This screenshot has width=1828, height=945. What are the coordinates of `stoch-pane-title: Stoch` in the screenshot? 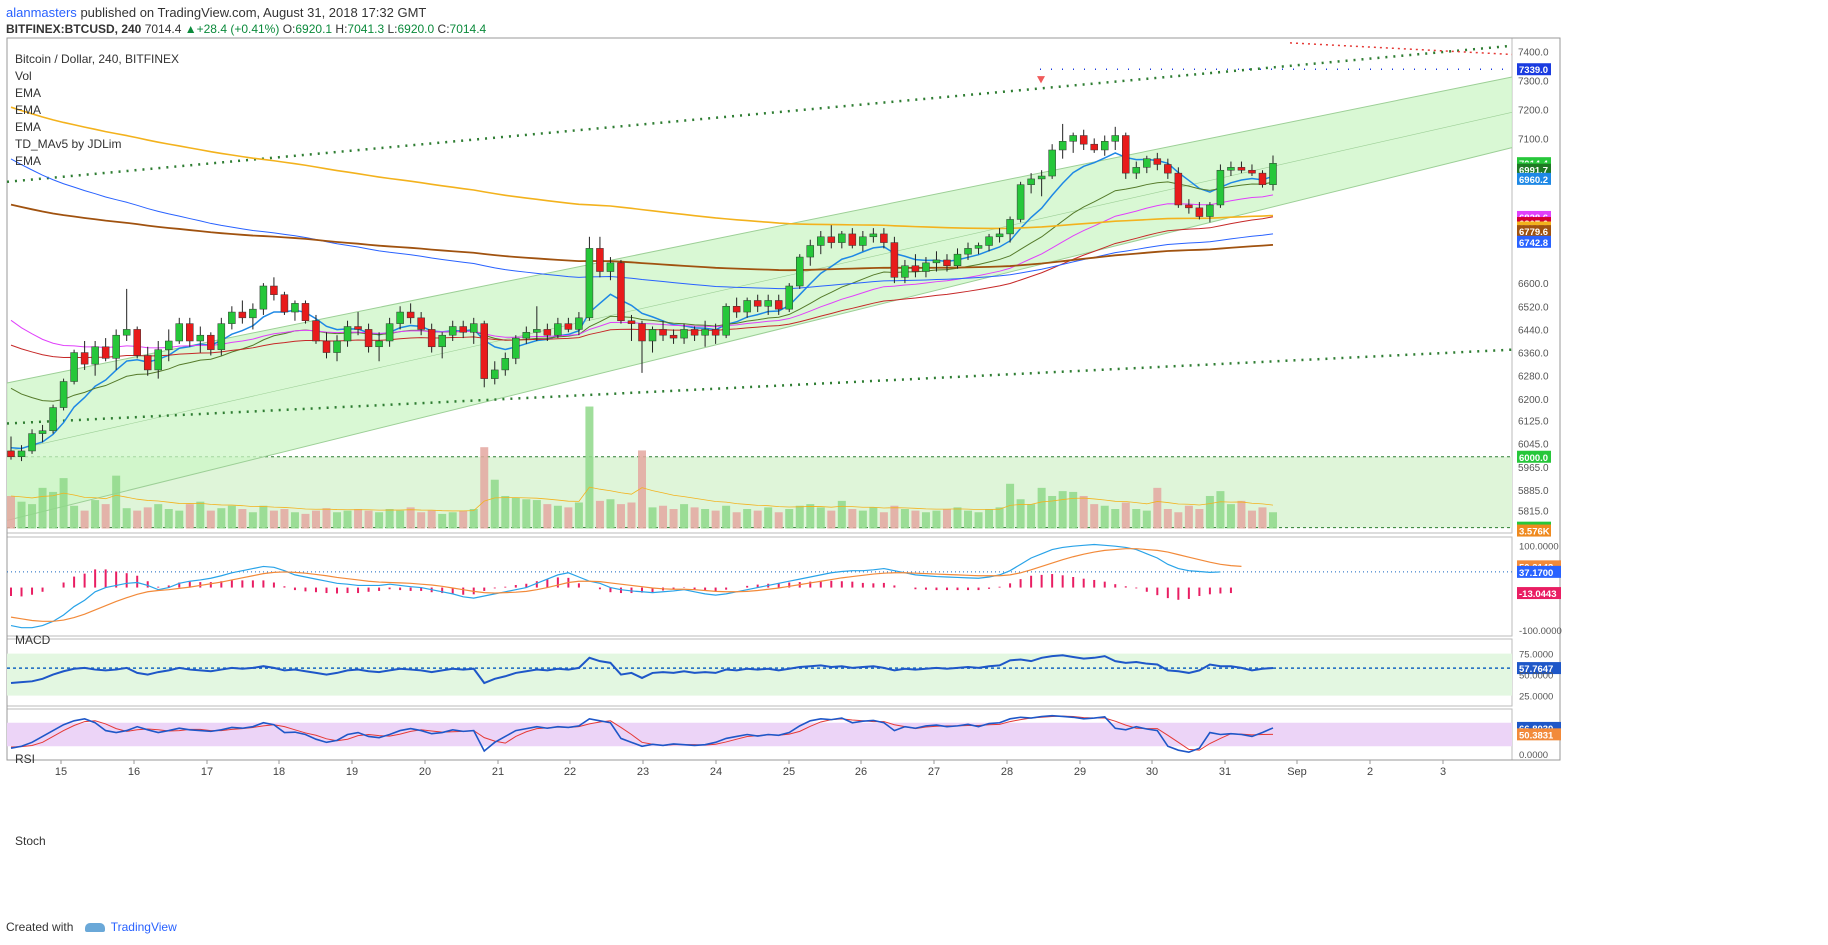 It's located at (30, 841).